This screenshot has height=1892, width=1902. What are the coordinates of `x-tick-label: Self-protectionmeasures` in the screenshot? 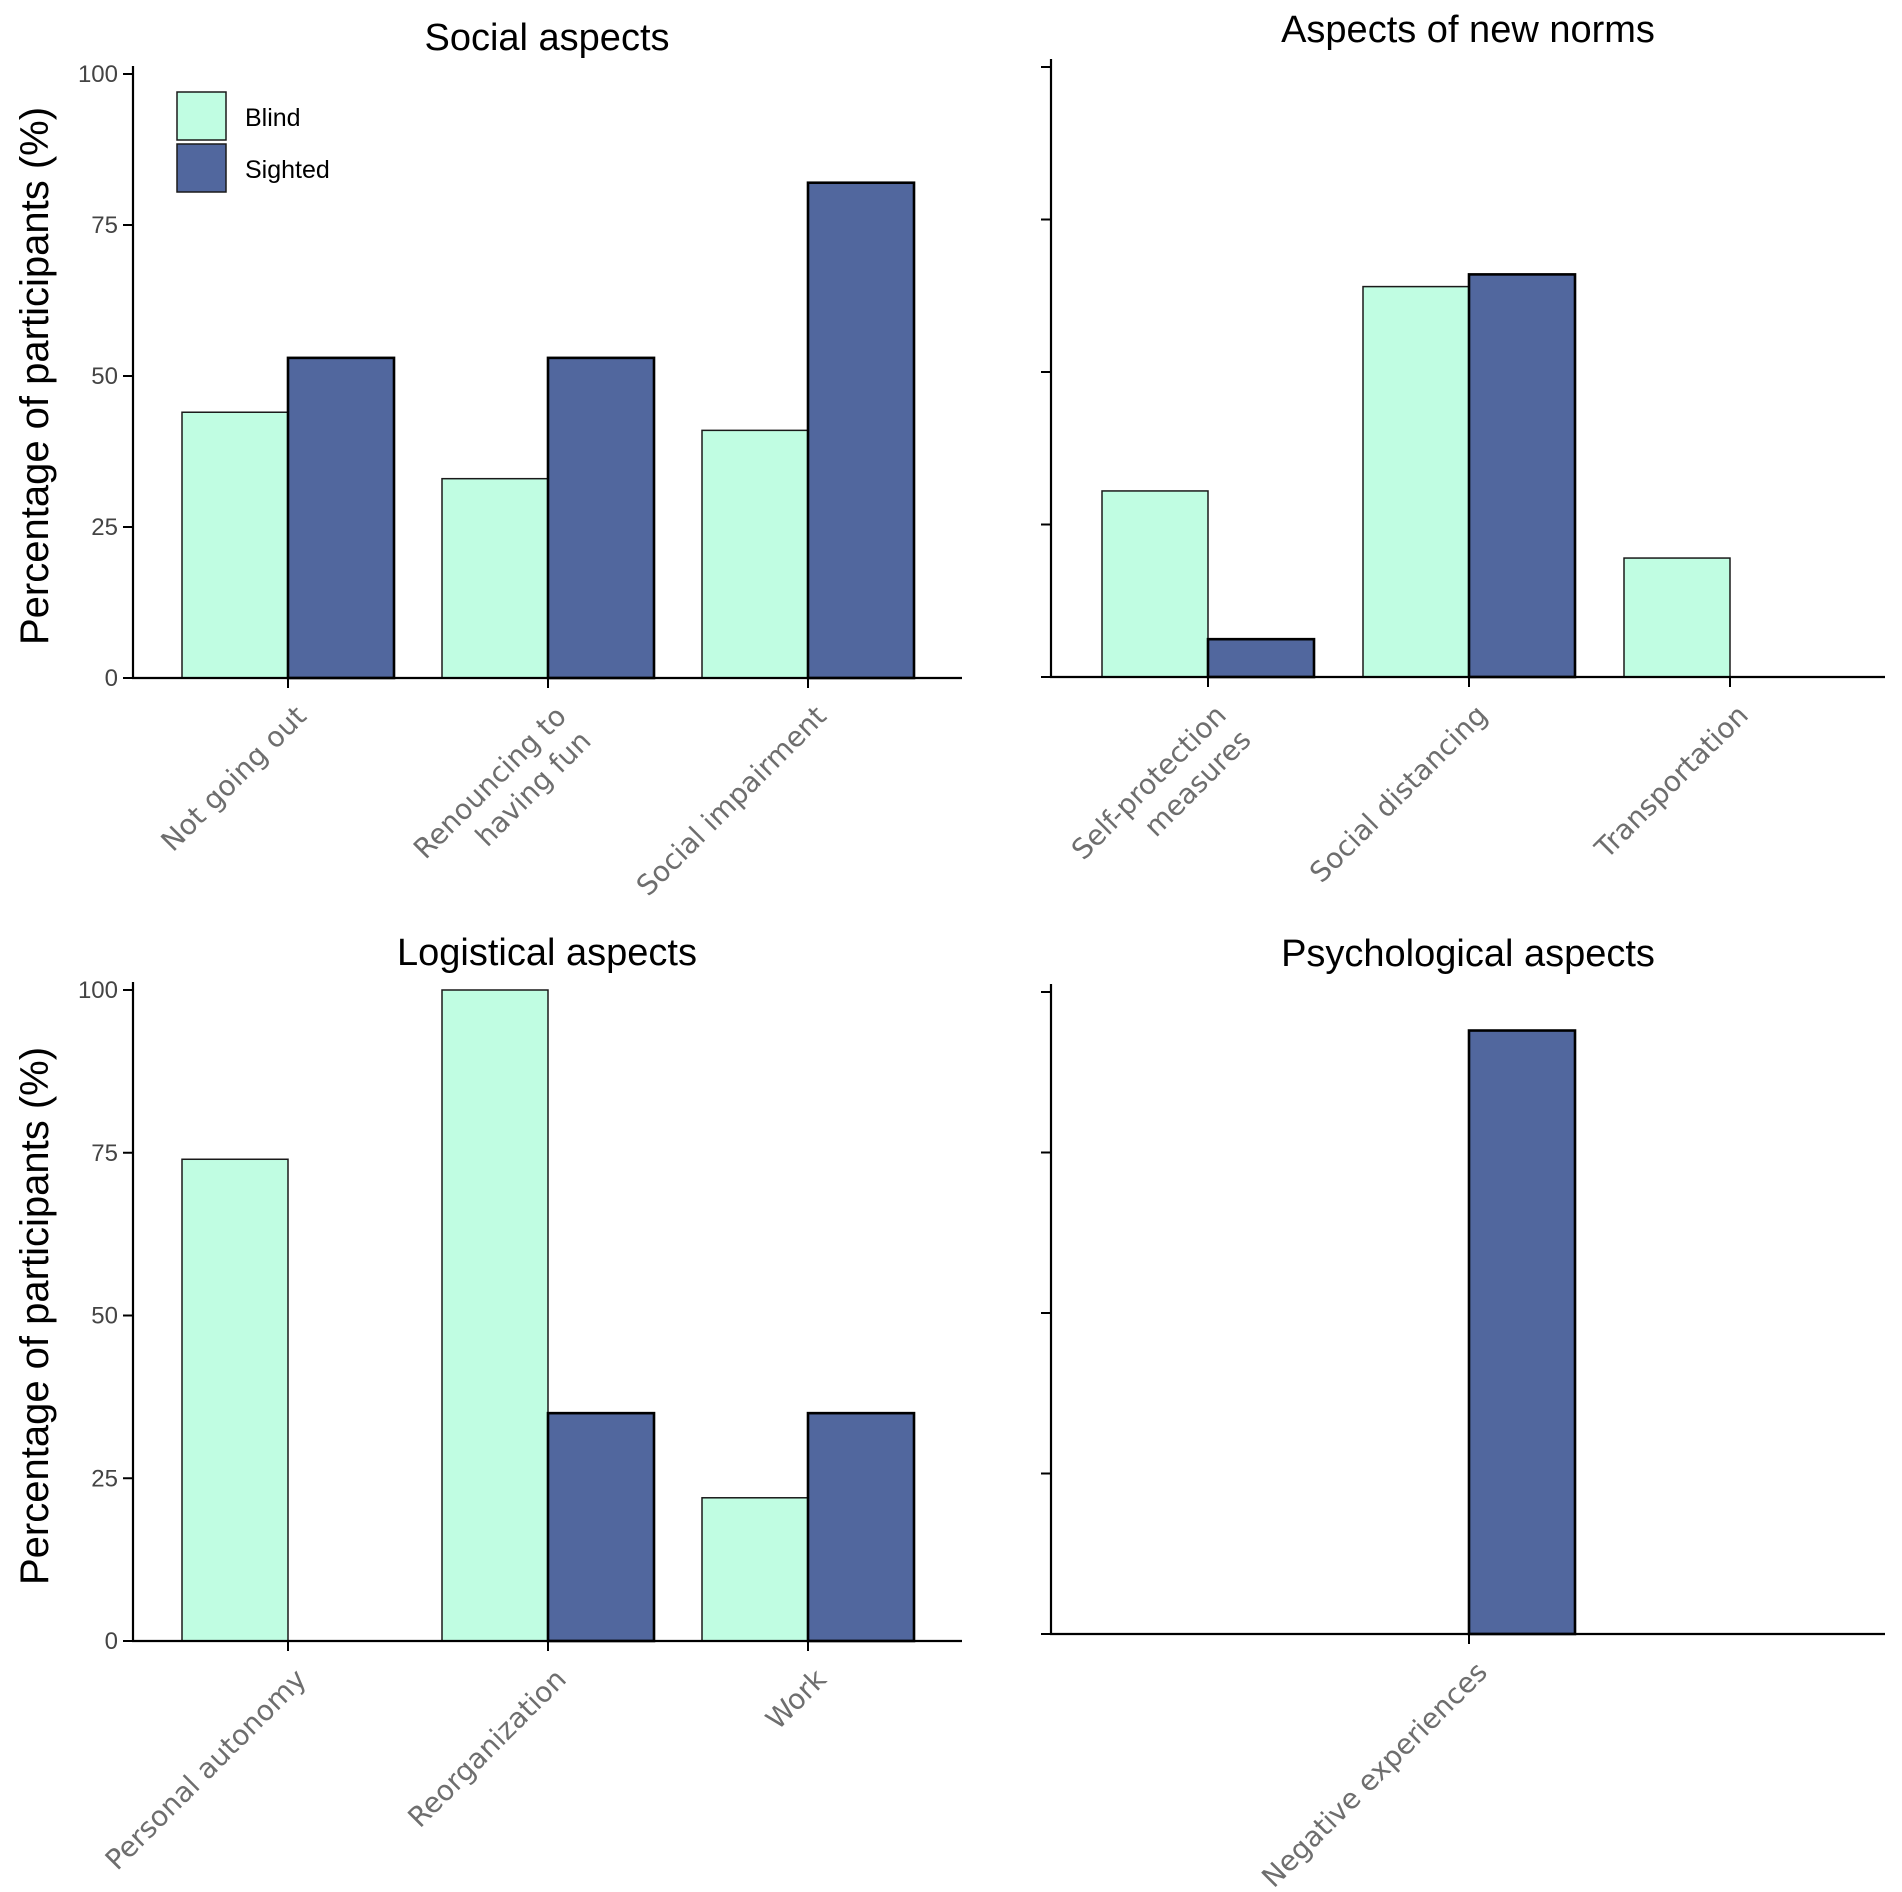 It's located at (1161, 794).